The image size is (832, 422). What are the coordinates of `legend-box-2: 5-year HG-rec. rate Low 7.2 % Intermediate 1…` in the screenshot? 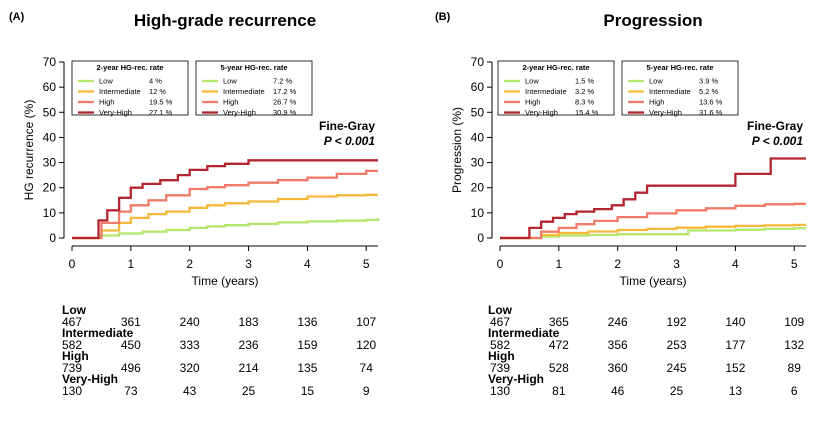 It's located at (254, 88).